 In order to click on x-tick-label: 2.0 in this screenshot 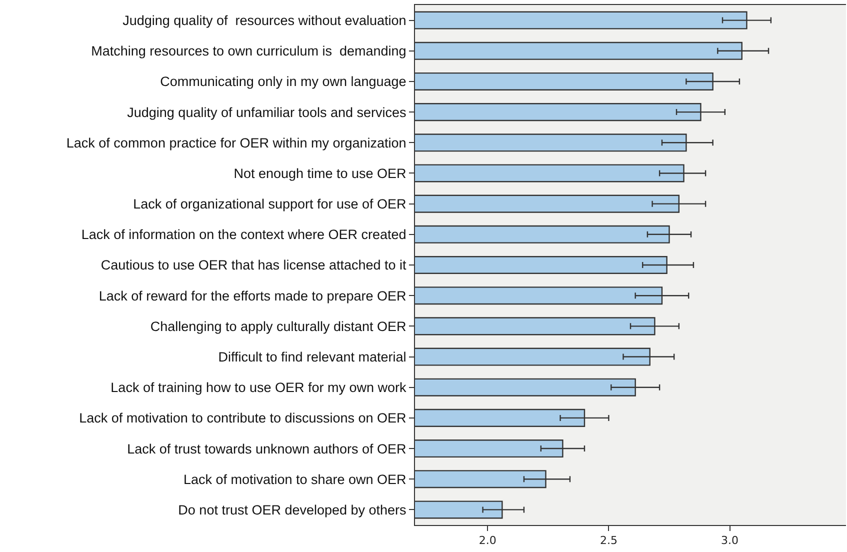, I will do `click(487, 541)`.